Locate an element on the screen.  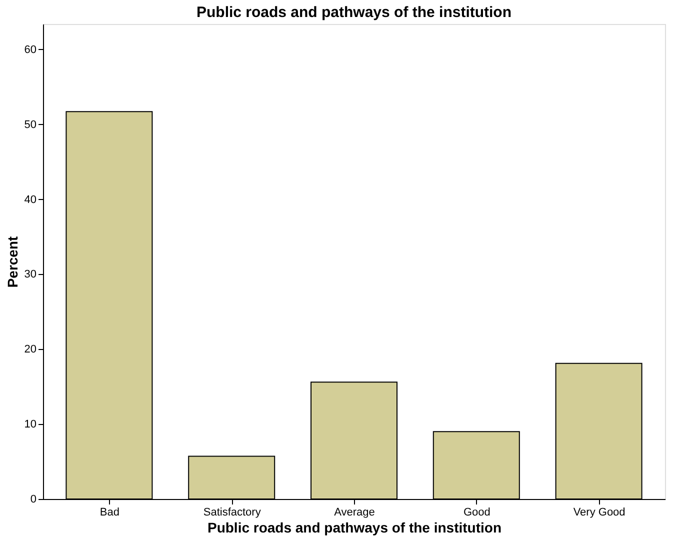
x-axis-title: Public roads and pathways of the institution is located at coordinates (354, 528).